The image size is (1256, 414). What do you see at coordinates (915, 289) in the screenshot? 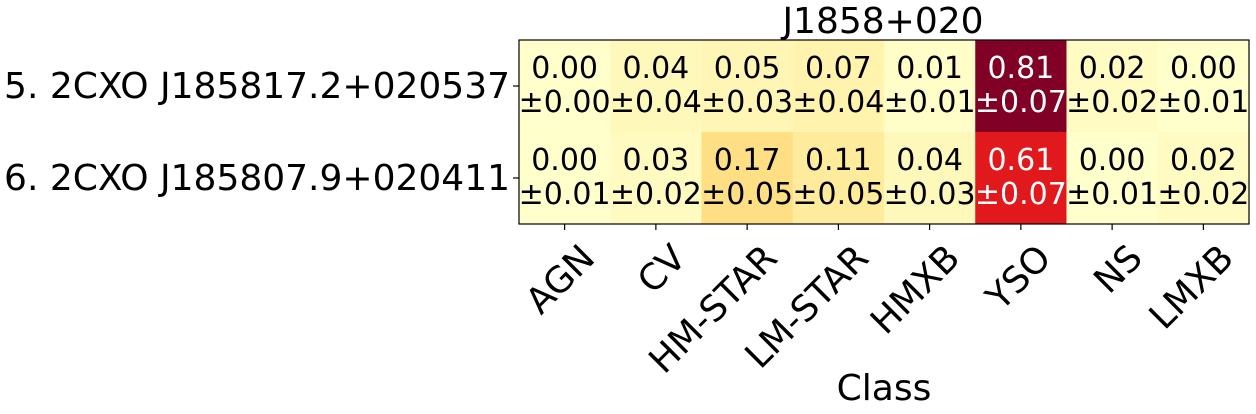
I see `x-tick-label: HMXB` at bounding box center [915, 289].